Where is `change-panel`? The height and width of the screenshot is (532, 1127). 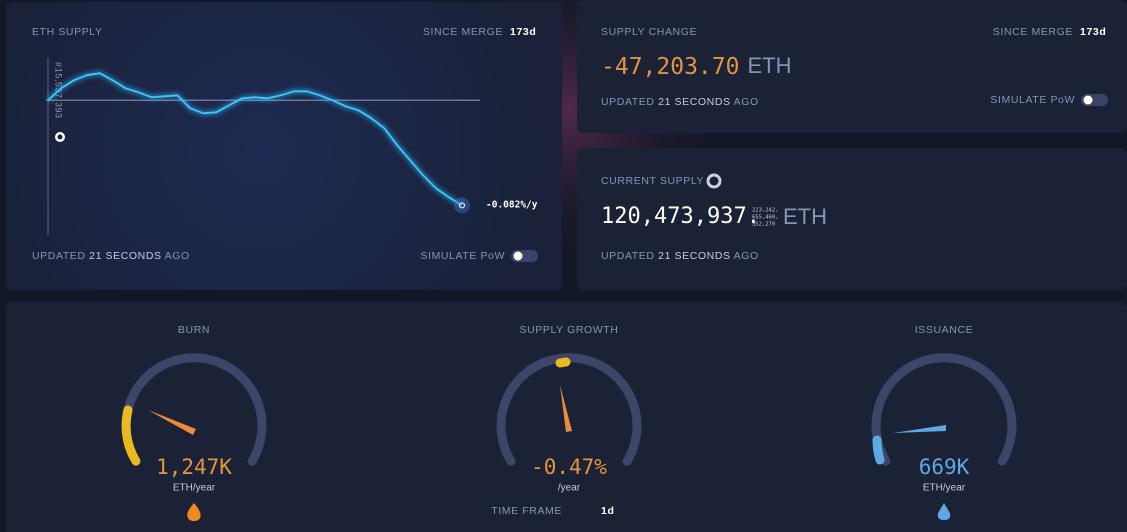 change-panel is located at coordinates (852, 66).